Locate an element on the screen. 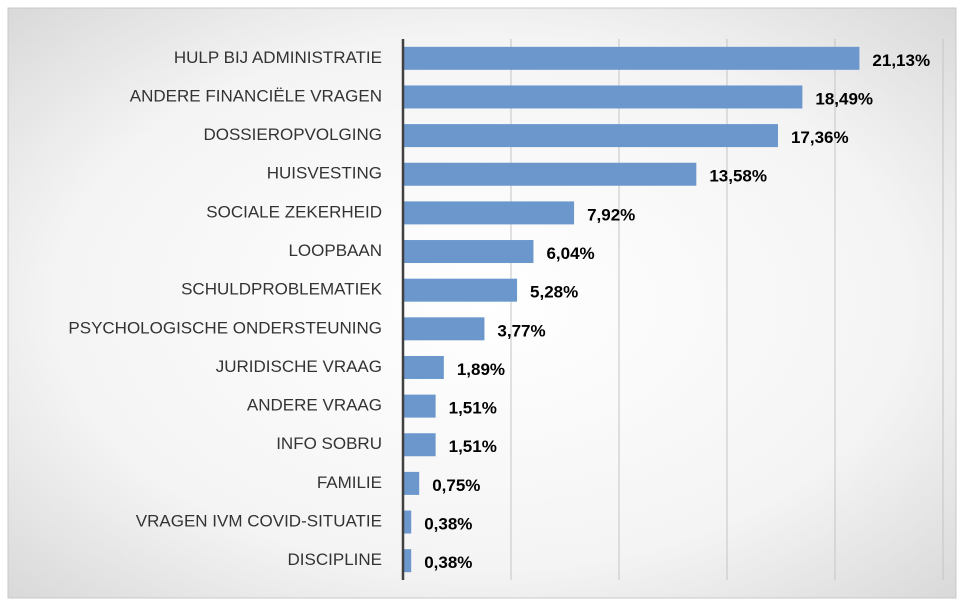 The image size is (961, 604). category-label: SOCIALE ZEKERHEID is located at coordinates (294, 211).